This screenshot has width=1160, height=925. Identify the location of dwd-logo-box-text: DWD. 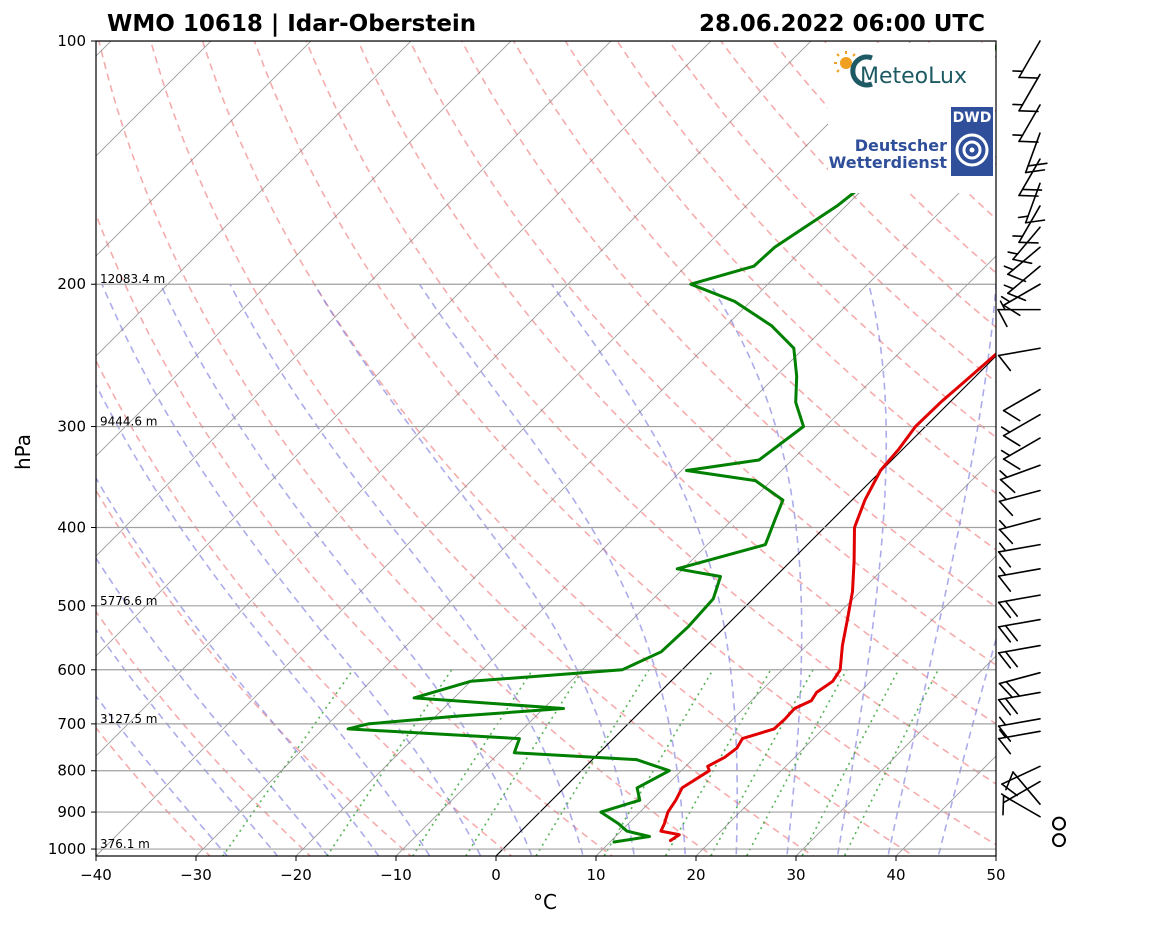
(972, 118).